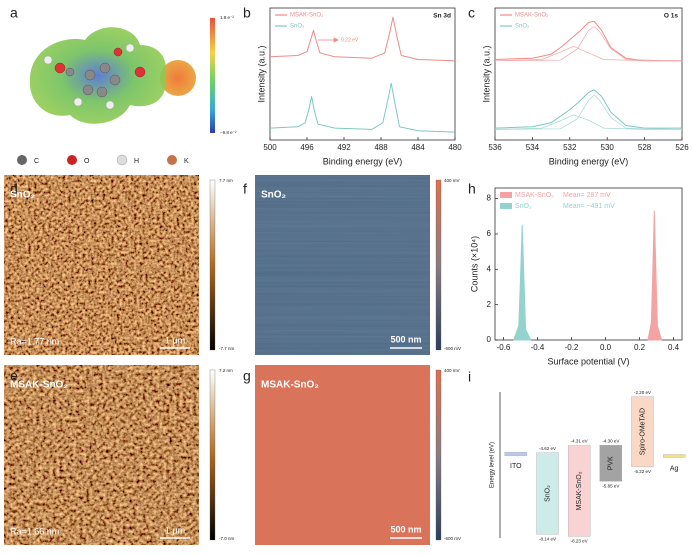 The image size is (693, 555). Describe the element at coordinates (489, 198) in the screenshot. I see `y-tick-label: 8` at that location.